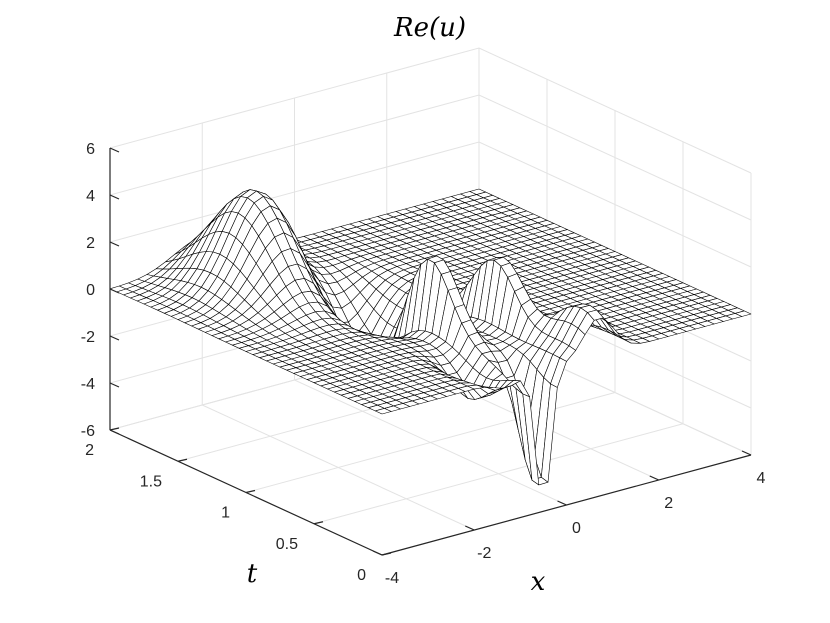 The height and width of the screenshot is (623, 830). Describe the element at coordinates (484, 553) in the screenshot. I see `x-tick-label: -2` at that location.